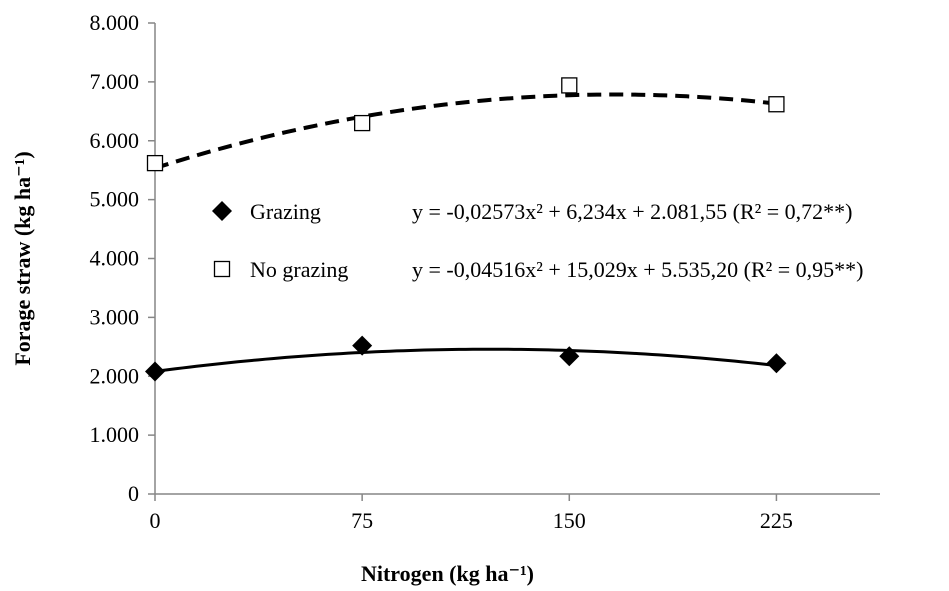  I want to click on y-tick-label: 1.000, so click(115, 434).